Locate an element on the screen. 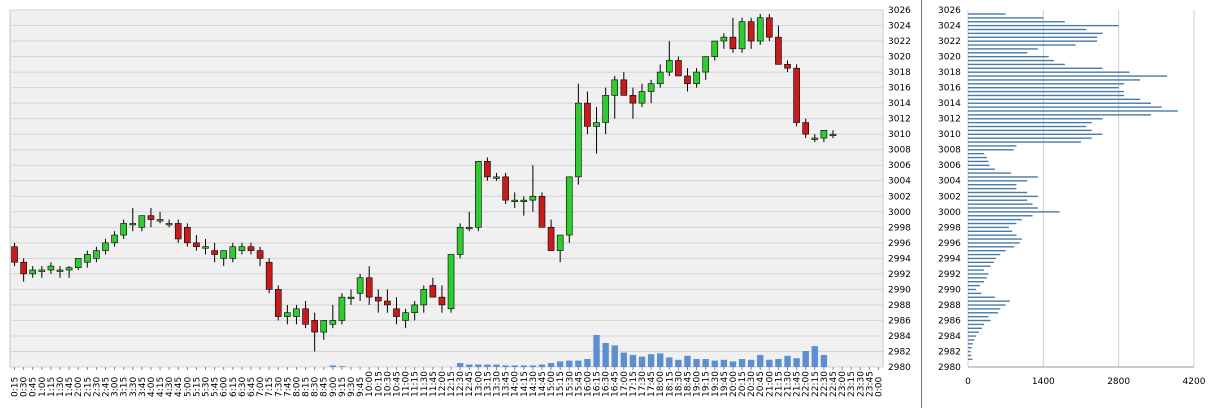 The image size is (1211, 408). profile-volume-label: 1400 is located at coordinates (1043, 382).